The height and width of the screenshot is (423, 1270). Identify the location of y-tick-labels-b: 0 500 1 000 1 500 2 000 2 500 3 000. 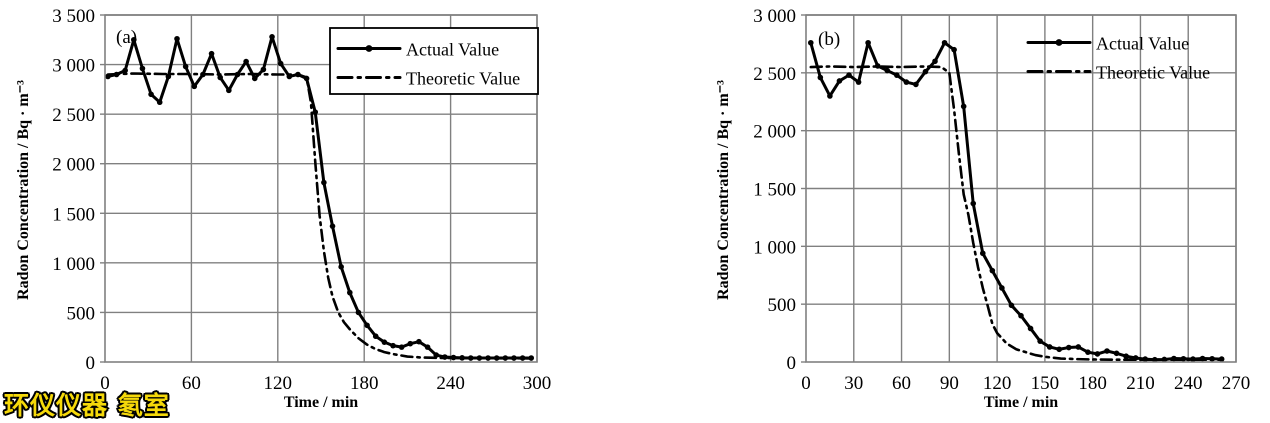
(779, 190).